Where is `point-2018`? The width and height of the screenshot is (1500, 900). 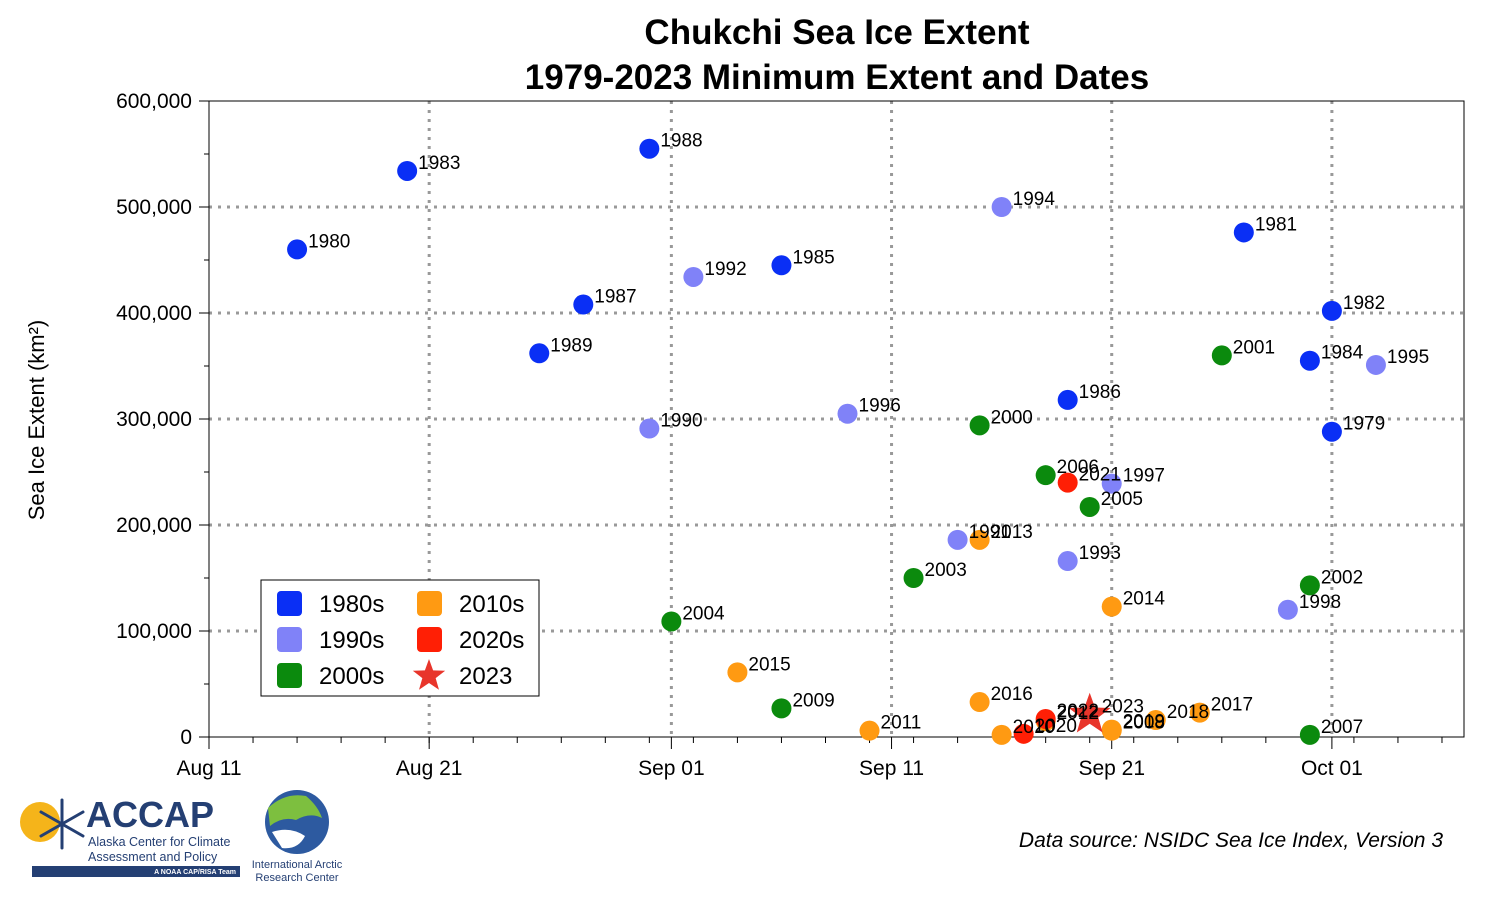
point-2018 is located at coordinates (1155, 720).